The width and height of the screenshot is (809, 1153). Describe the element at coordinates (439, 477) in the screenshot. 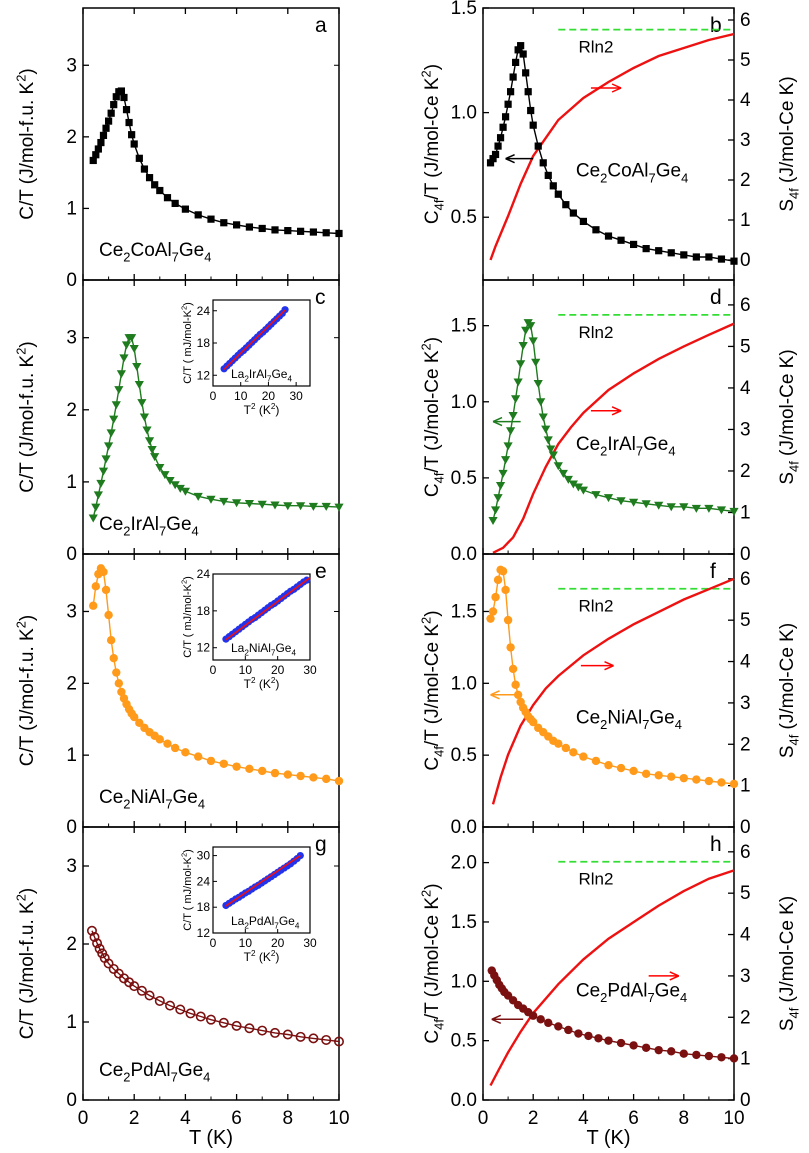

I see `text-part: 4f` at that location.